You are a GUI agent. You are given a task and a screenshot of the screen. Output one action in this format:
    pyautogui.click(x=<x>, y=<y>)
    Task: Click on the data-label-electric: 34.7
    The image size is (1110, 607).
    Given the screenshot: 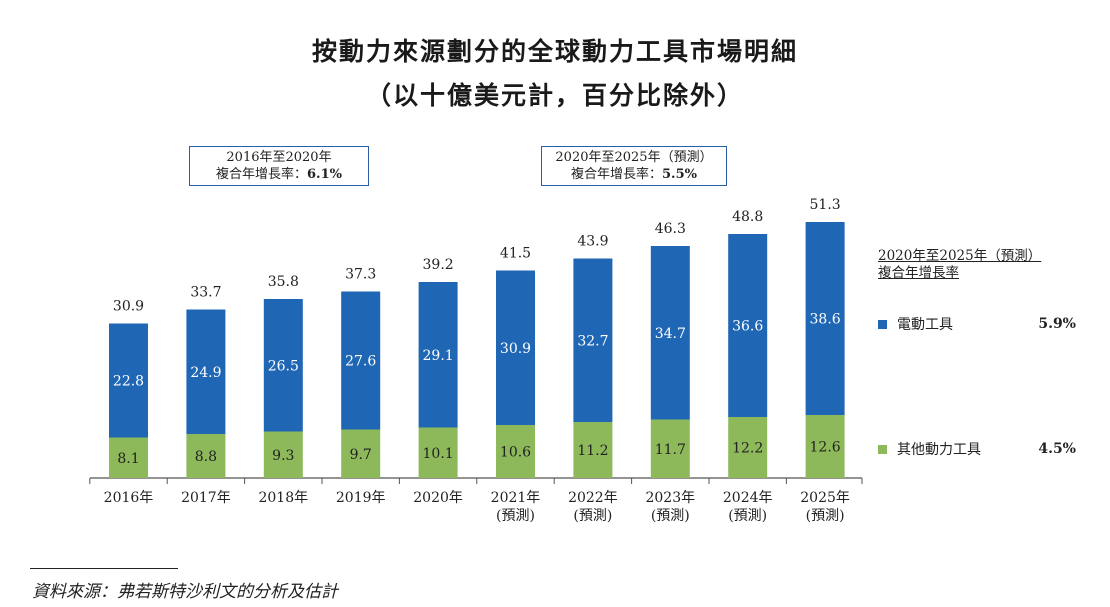 What is the action you would take?
    pyautogui.click(x=670, y=334)
    